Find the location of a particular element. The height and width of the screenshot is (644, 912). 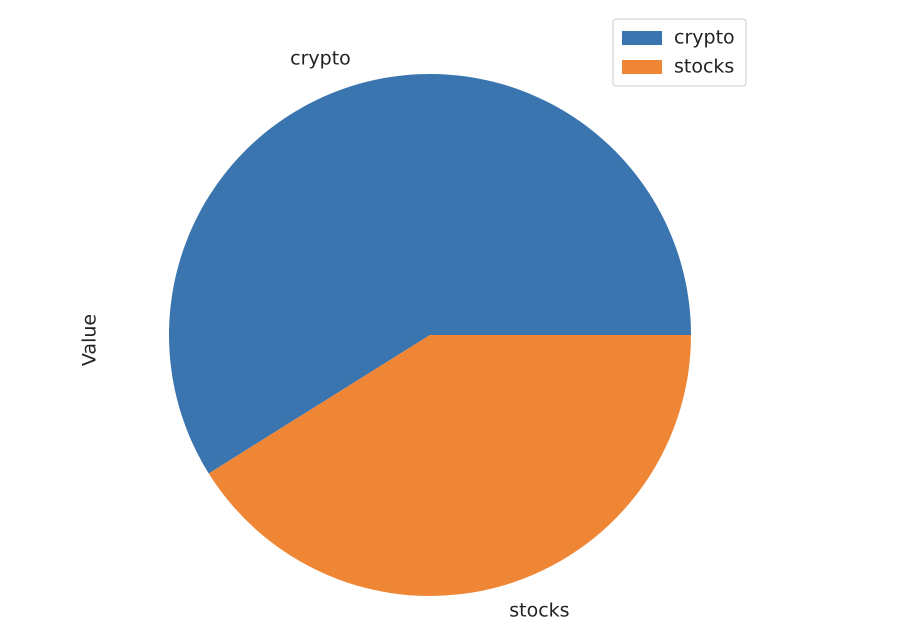

slice-label-stocks: stocks is located at coordinates (539, 610).